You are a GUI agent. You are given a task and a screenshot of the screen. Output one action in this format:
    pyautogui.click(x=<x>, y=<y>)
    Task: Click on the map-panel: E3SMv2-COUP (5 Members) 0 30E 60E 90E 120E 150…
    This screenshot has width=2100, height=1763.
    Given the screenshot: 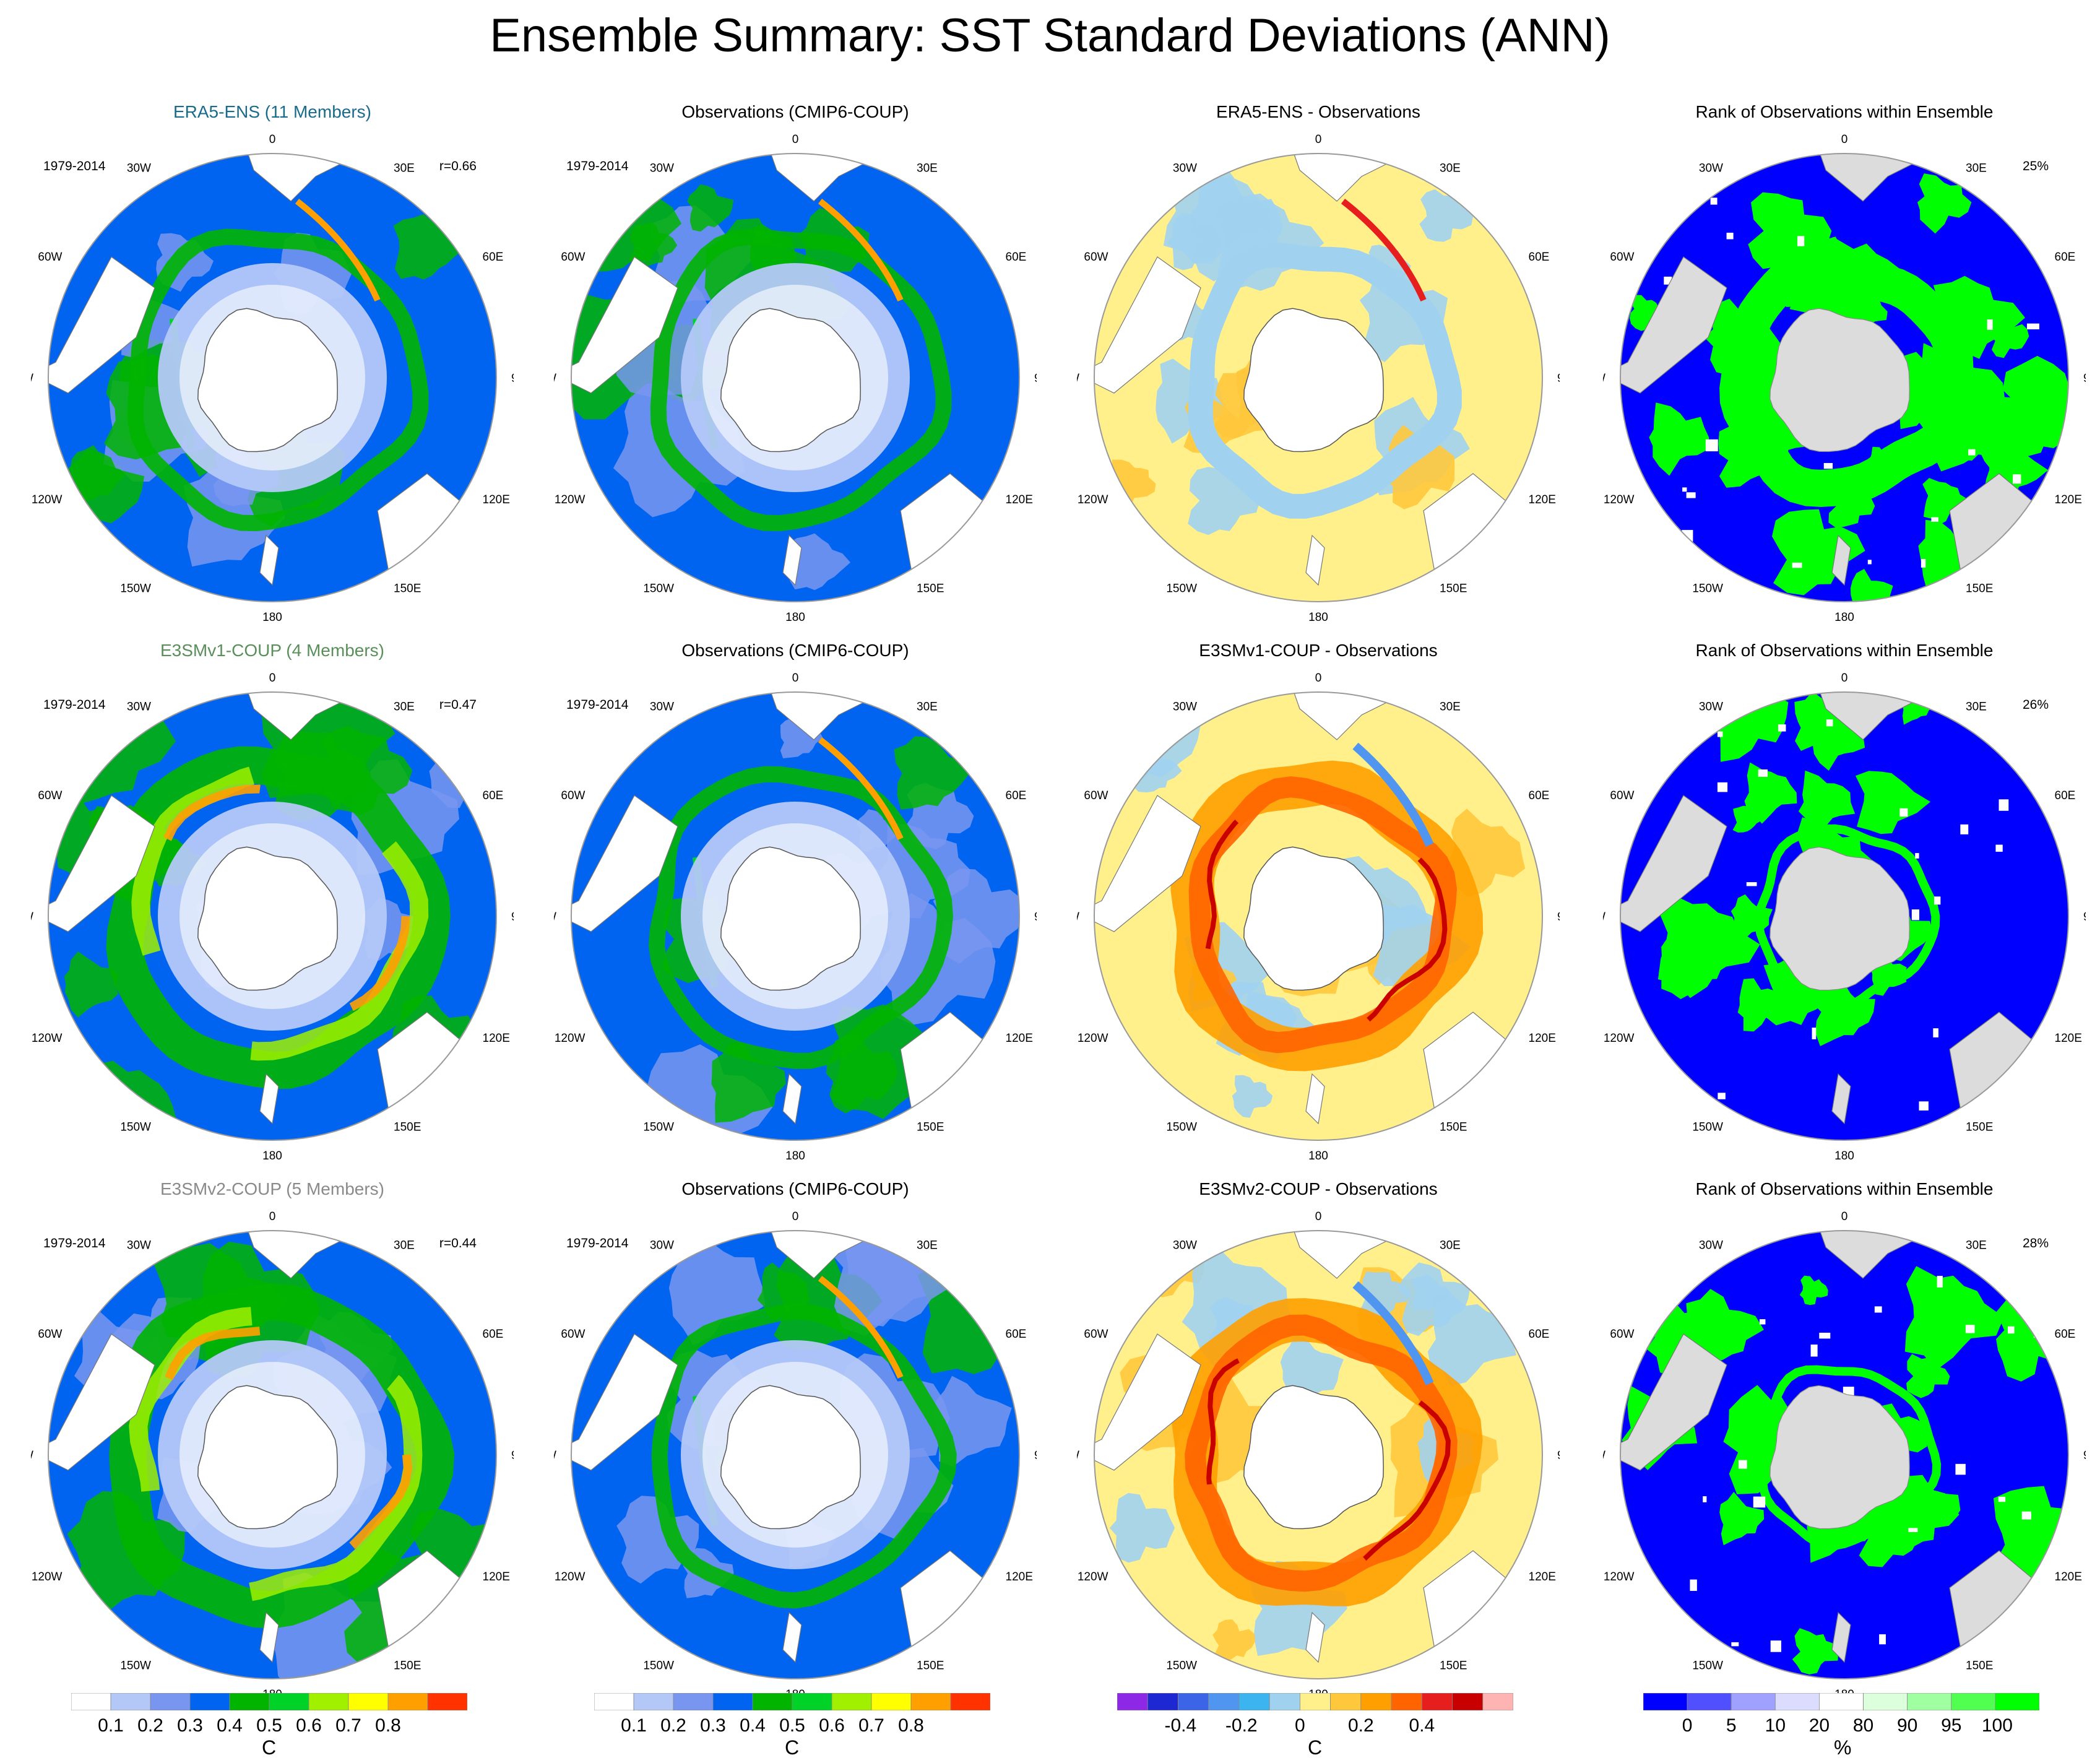 What is the action you would take?
    pyautogui.click(x=272, y=1446)
    